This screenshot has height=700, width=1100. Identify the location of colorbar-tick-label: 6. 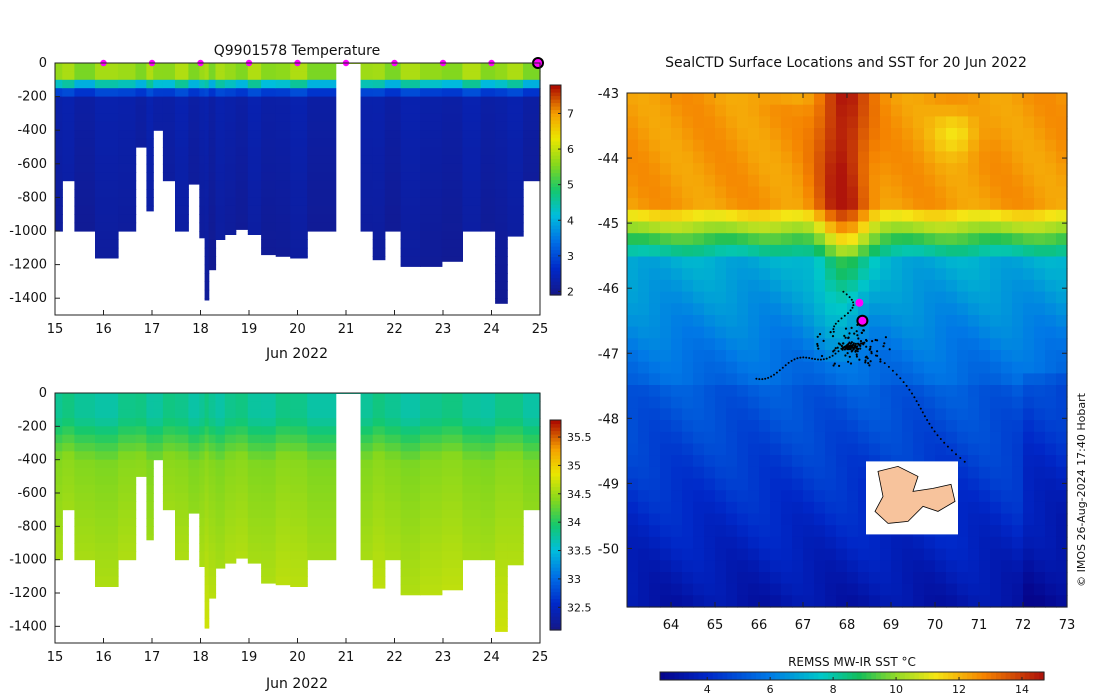
(570, 149).